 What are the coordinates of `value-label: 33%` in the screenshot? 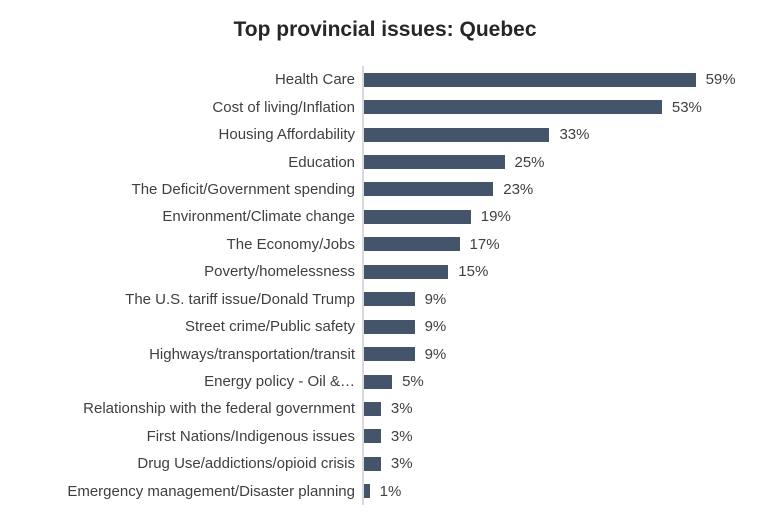 It's located at (574, 135).